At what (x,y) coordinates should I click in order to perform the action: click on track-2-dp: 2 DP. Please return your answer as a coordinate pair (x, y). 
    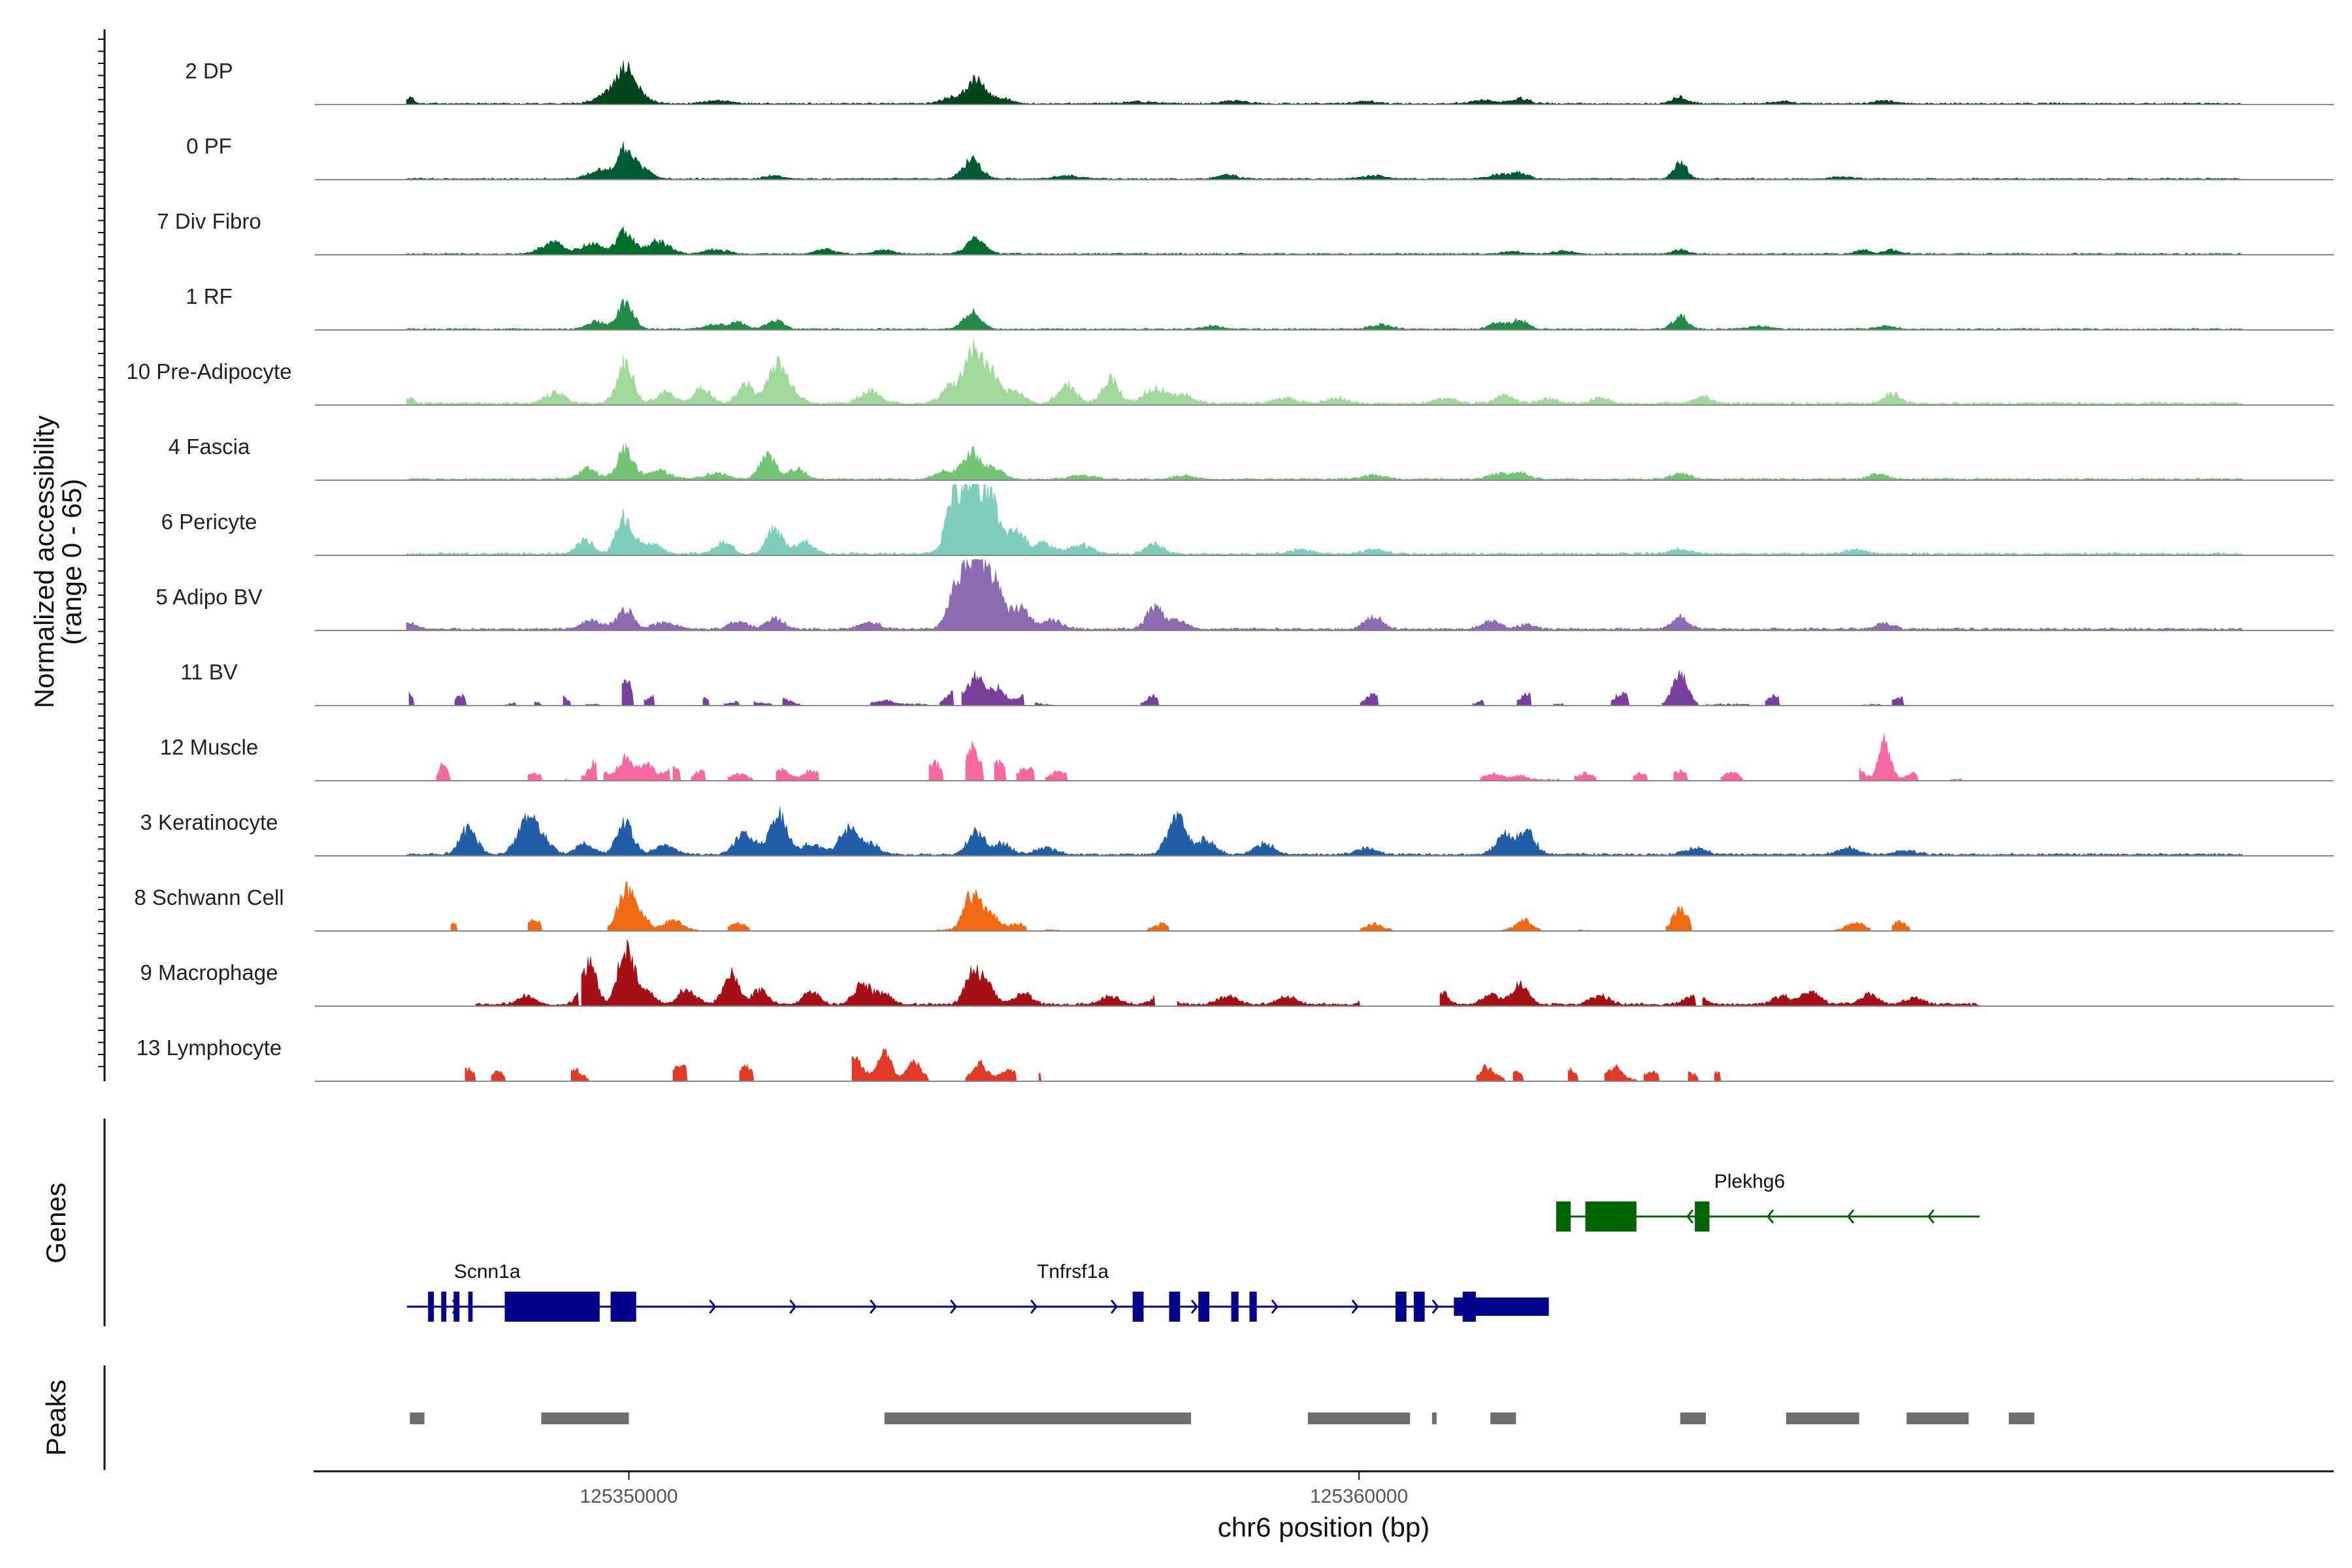
    Looking at the image, I should click on (1259, 82).